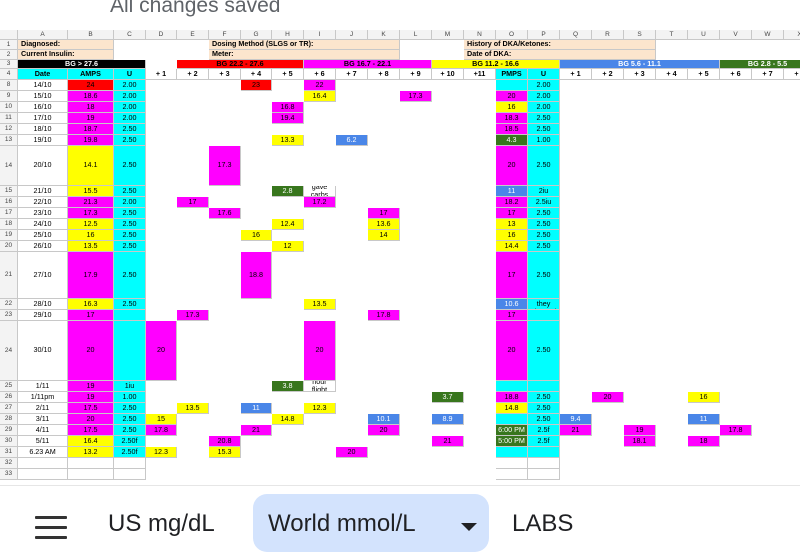  I want to click on date-cell: 24/10, so click(43, 224).